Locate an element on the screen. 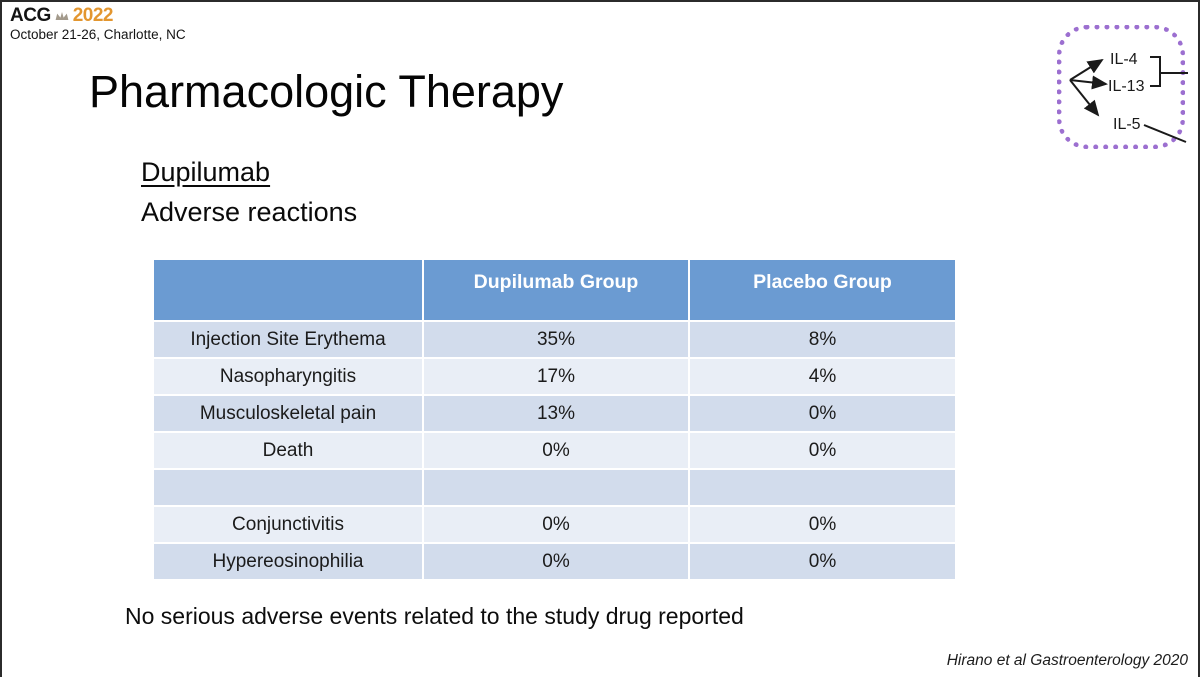 The width and height of the screenshot is (1200, 677). placebo-value: 8% is located at coordinates (821, 339).